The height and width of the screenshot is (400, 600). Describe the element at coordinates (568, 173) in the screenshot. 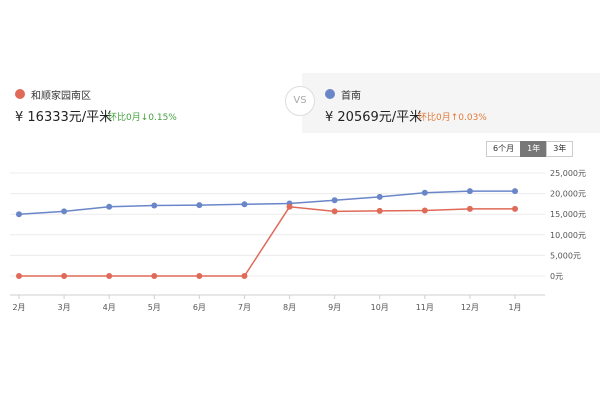

I see `y-tick-label: 25,000元` at that location.